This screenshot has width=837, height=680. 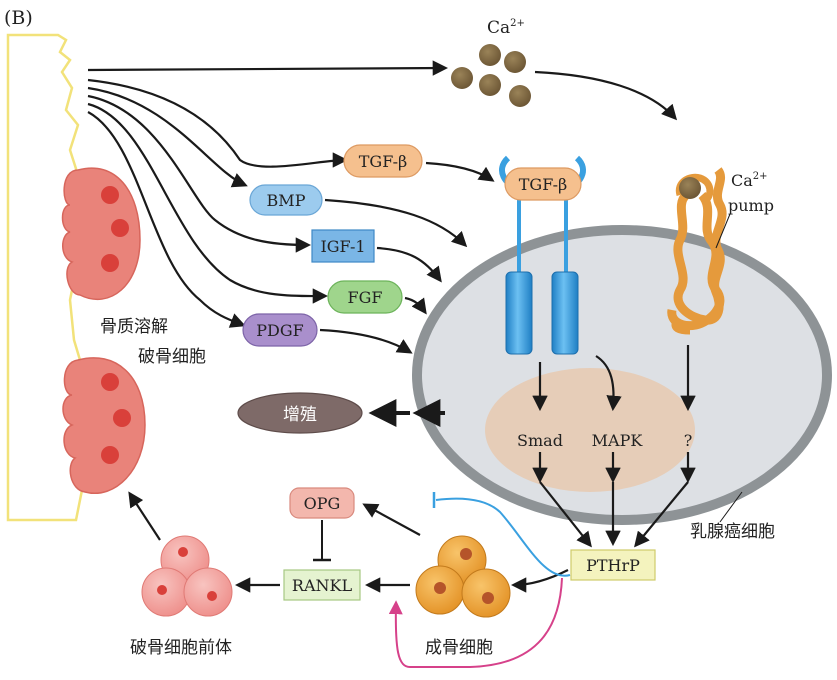 What do you see at coordinates (618, 440) in the screenshot?
I see `mapk-label: MAPK` at bounding box center [618, 440].